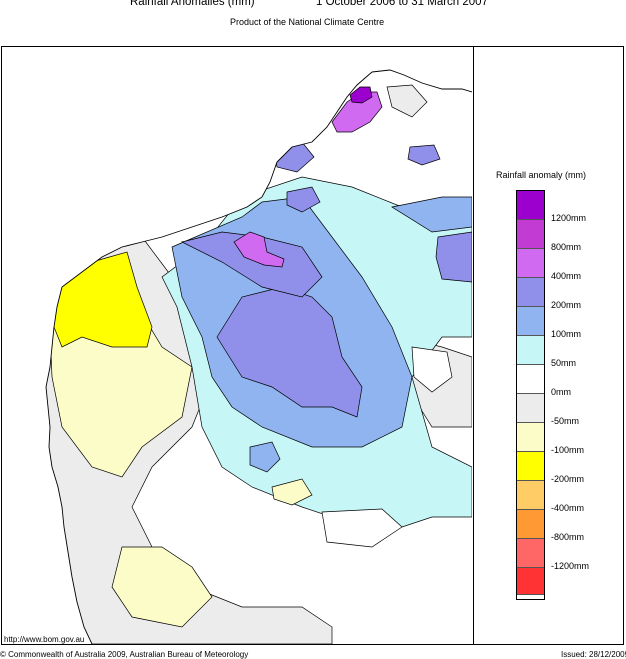 The height and width of the screenshot is (659, 626). What do you see at coordinates (569, 218) in the screenshot?
I see `legend-label: 1200mm` at bounding box center [569, 218].